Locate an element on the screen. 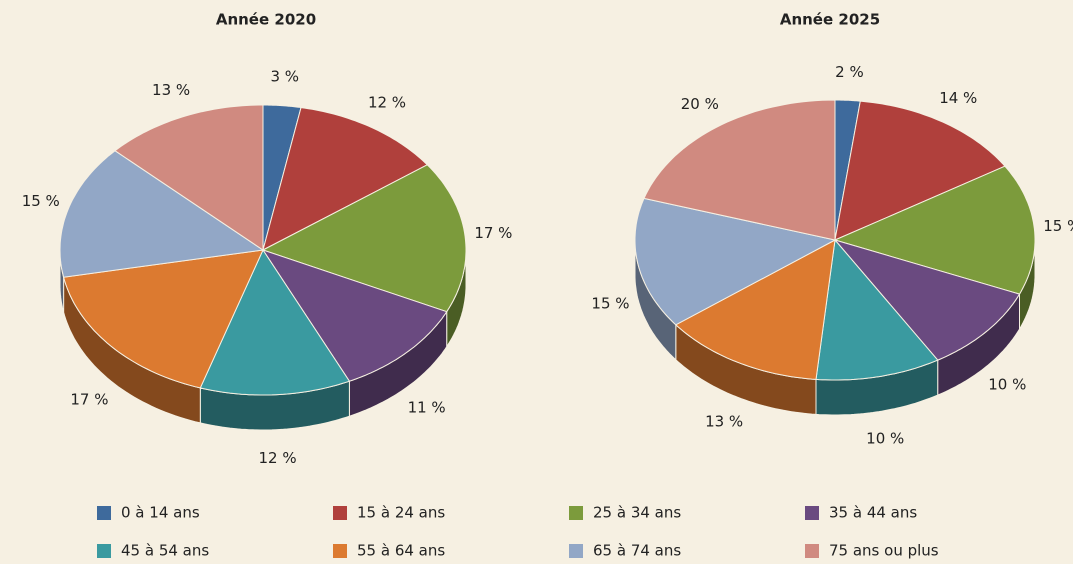  data-label: 2 % is located at coordinates (849, 72).